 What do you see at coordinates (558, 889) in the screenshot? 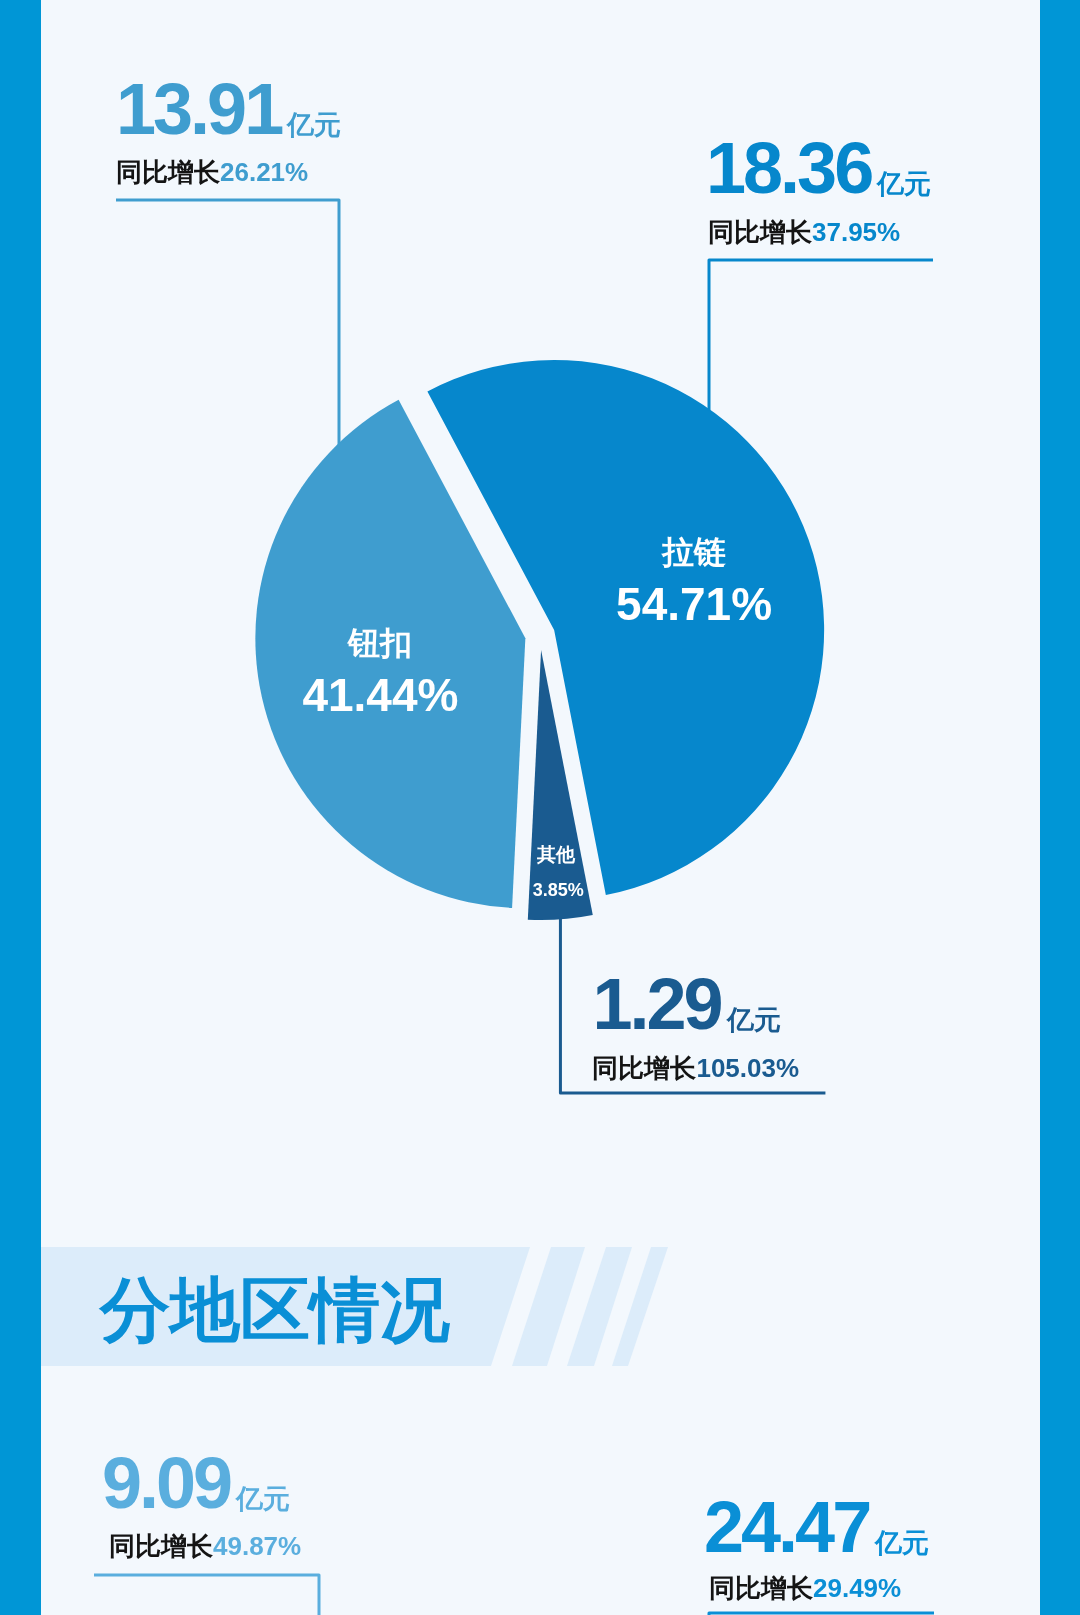
I see `data-label: 3.85%` at bounding box center [558, 889].